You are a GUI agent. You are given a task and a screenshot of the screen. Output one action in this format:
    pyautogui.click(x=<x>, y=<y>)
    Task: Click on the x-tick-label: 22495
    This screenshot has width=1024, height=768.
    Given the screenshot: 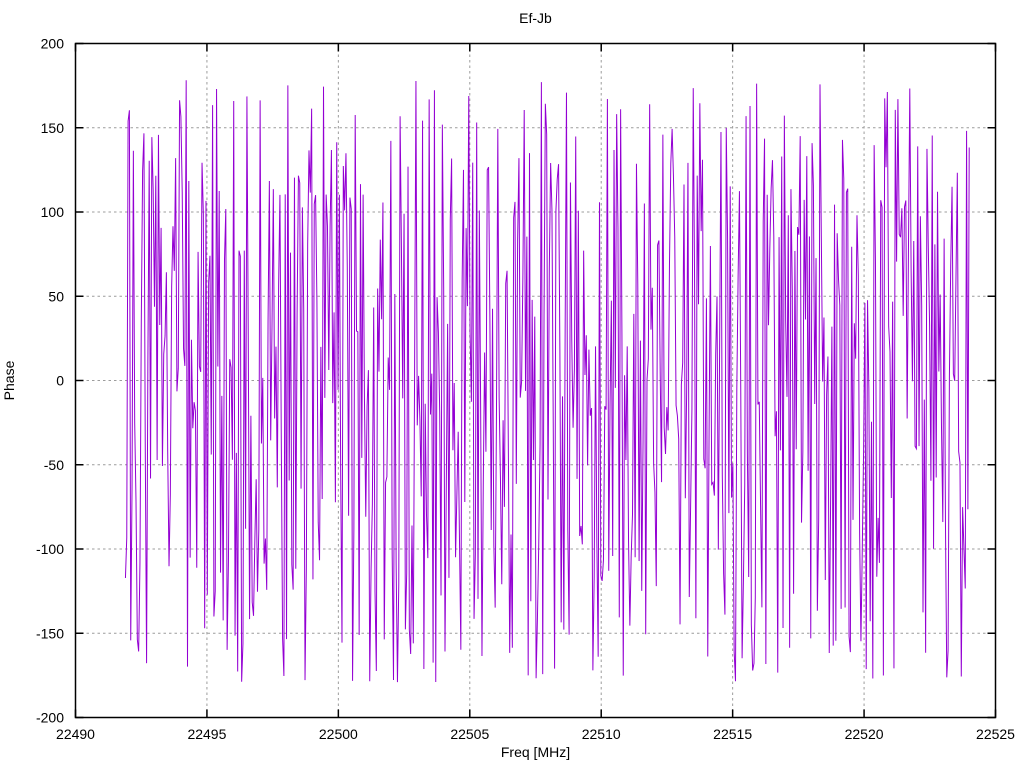 What is the action you would take?
    pyautogui.click(x=206, y=734)
    